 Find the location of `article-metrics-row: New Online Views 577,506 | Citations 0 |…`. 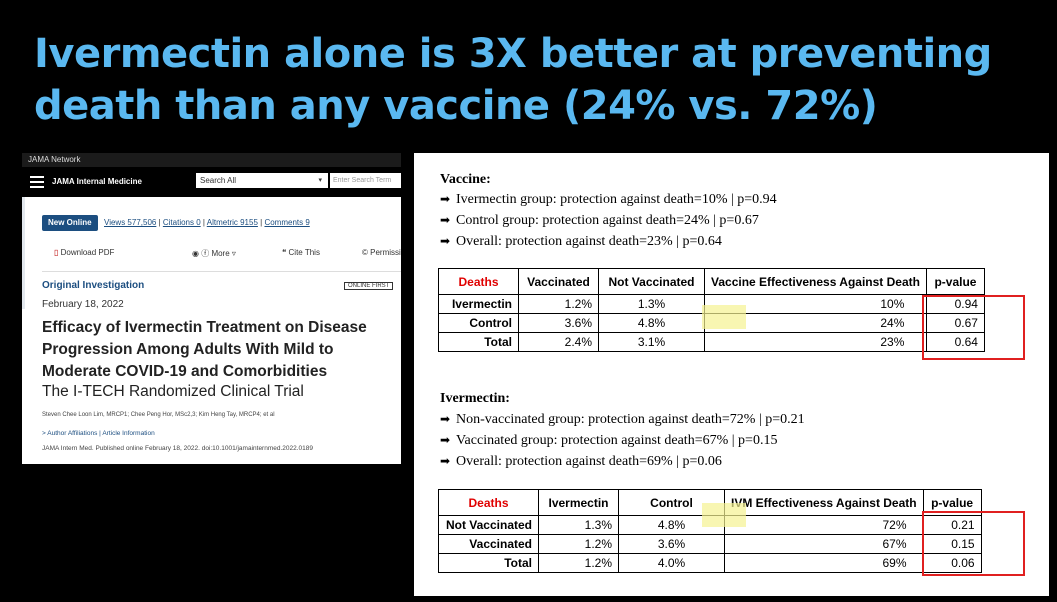

article-metrics-row: New Online Views 577,506 | Citations 0 |… is located at coordinates (211, 224).